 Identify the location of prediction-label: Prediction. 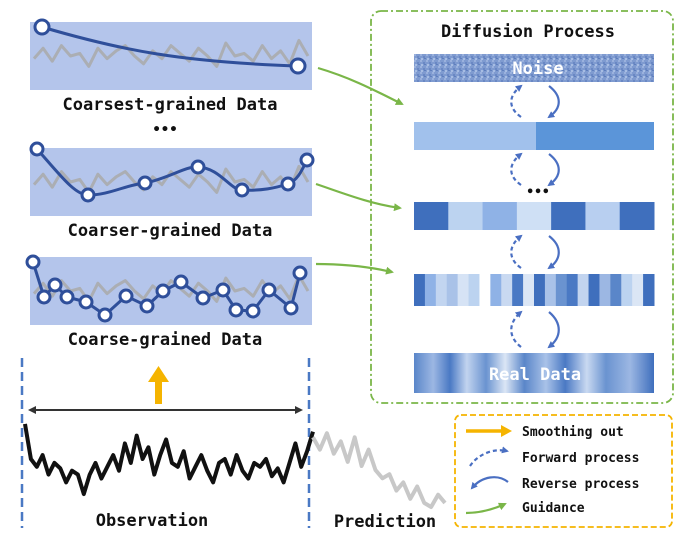
(385, 522).